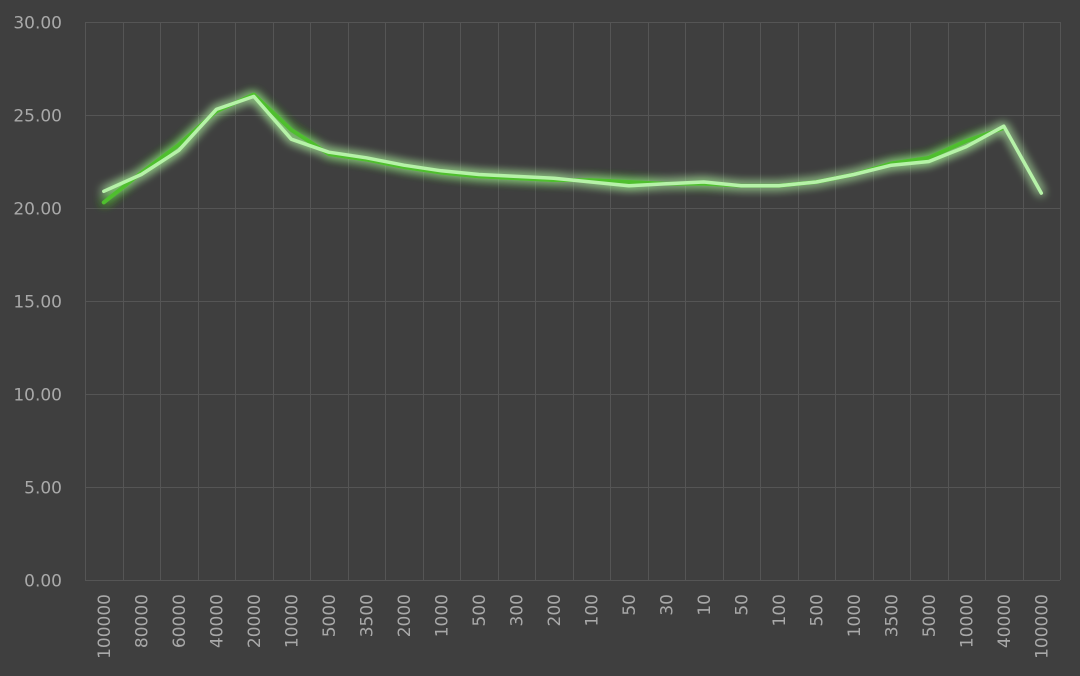  I want to click on x-tick-label: 10, so click(705, 605).